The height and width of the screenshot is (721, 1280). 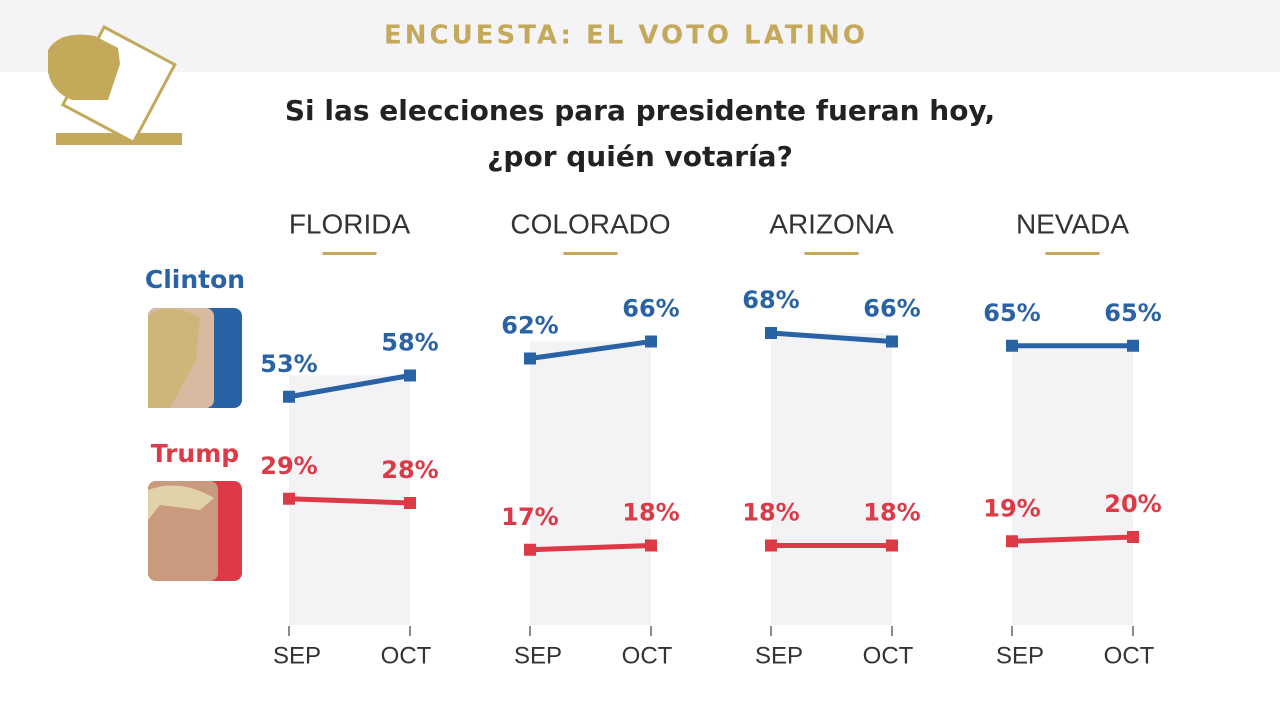 I want to click on legend-label: Trump, so click(x=195, y=453).